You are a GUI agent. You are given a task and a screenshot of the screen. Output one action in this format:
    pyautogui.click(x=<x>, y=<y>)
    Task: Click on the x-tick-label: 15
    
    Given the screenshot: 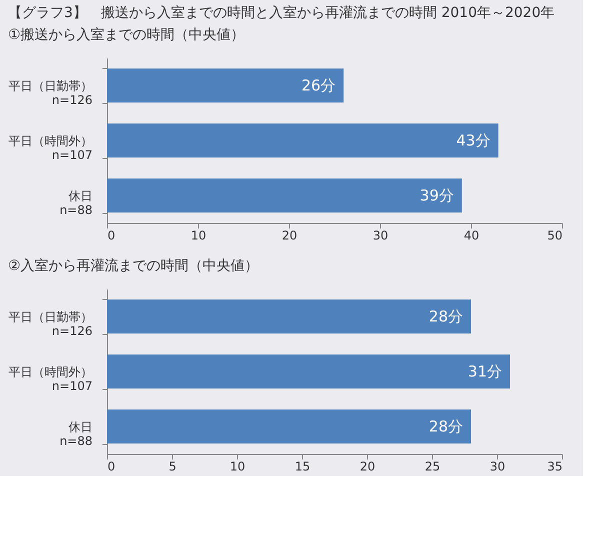 What is the action you would take?
    pyautogui.click(x=302, y=467)
    